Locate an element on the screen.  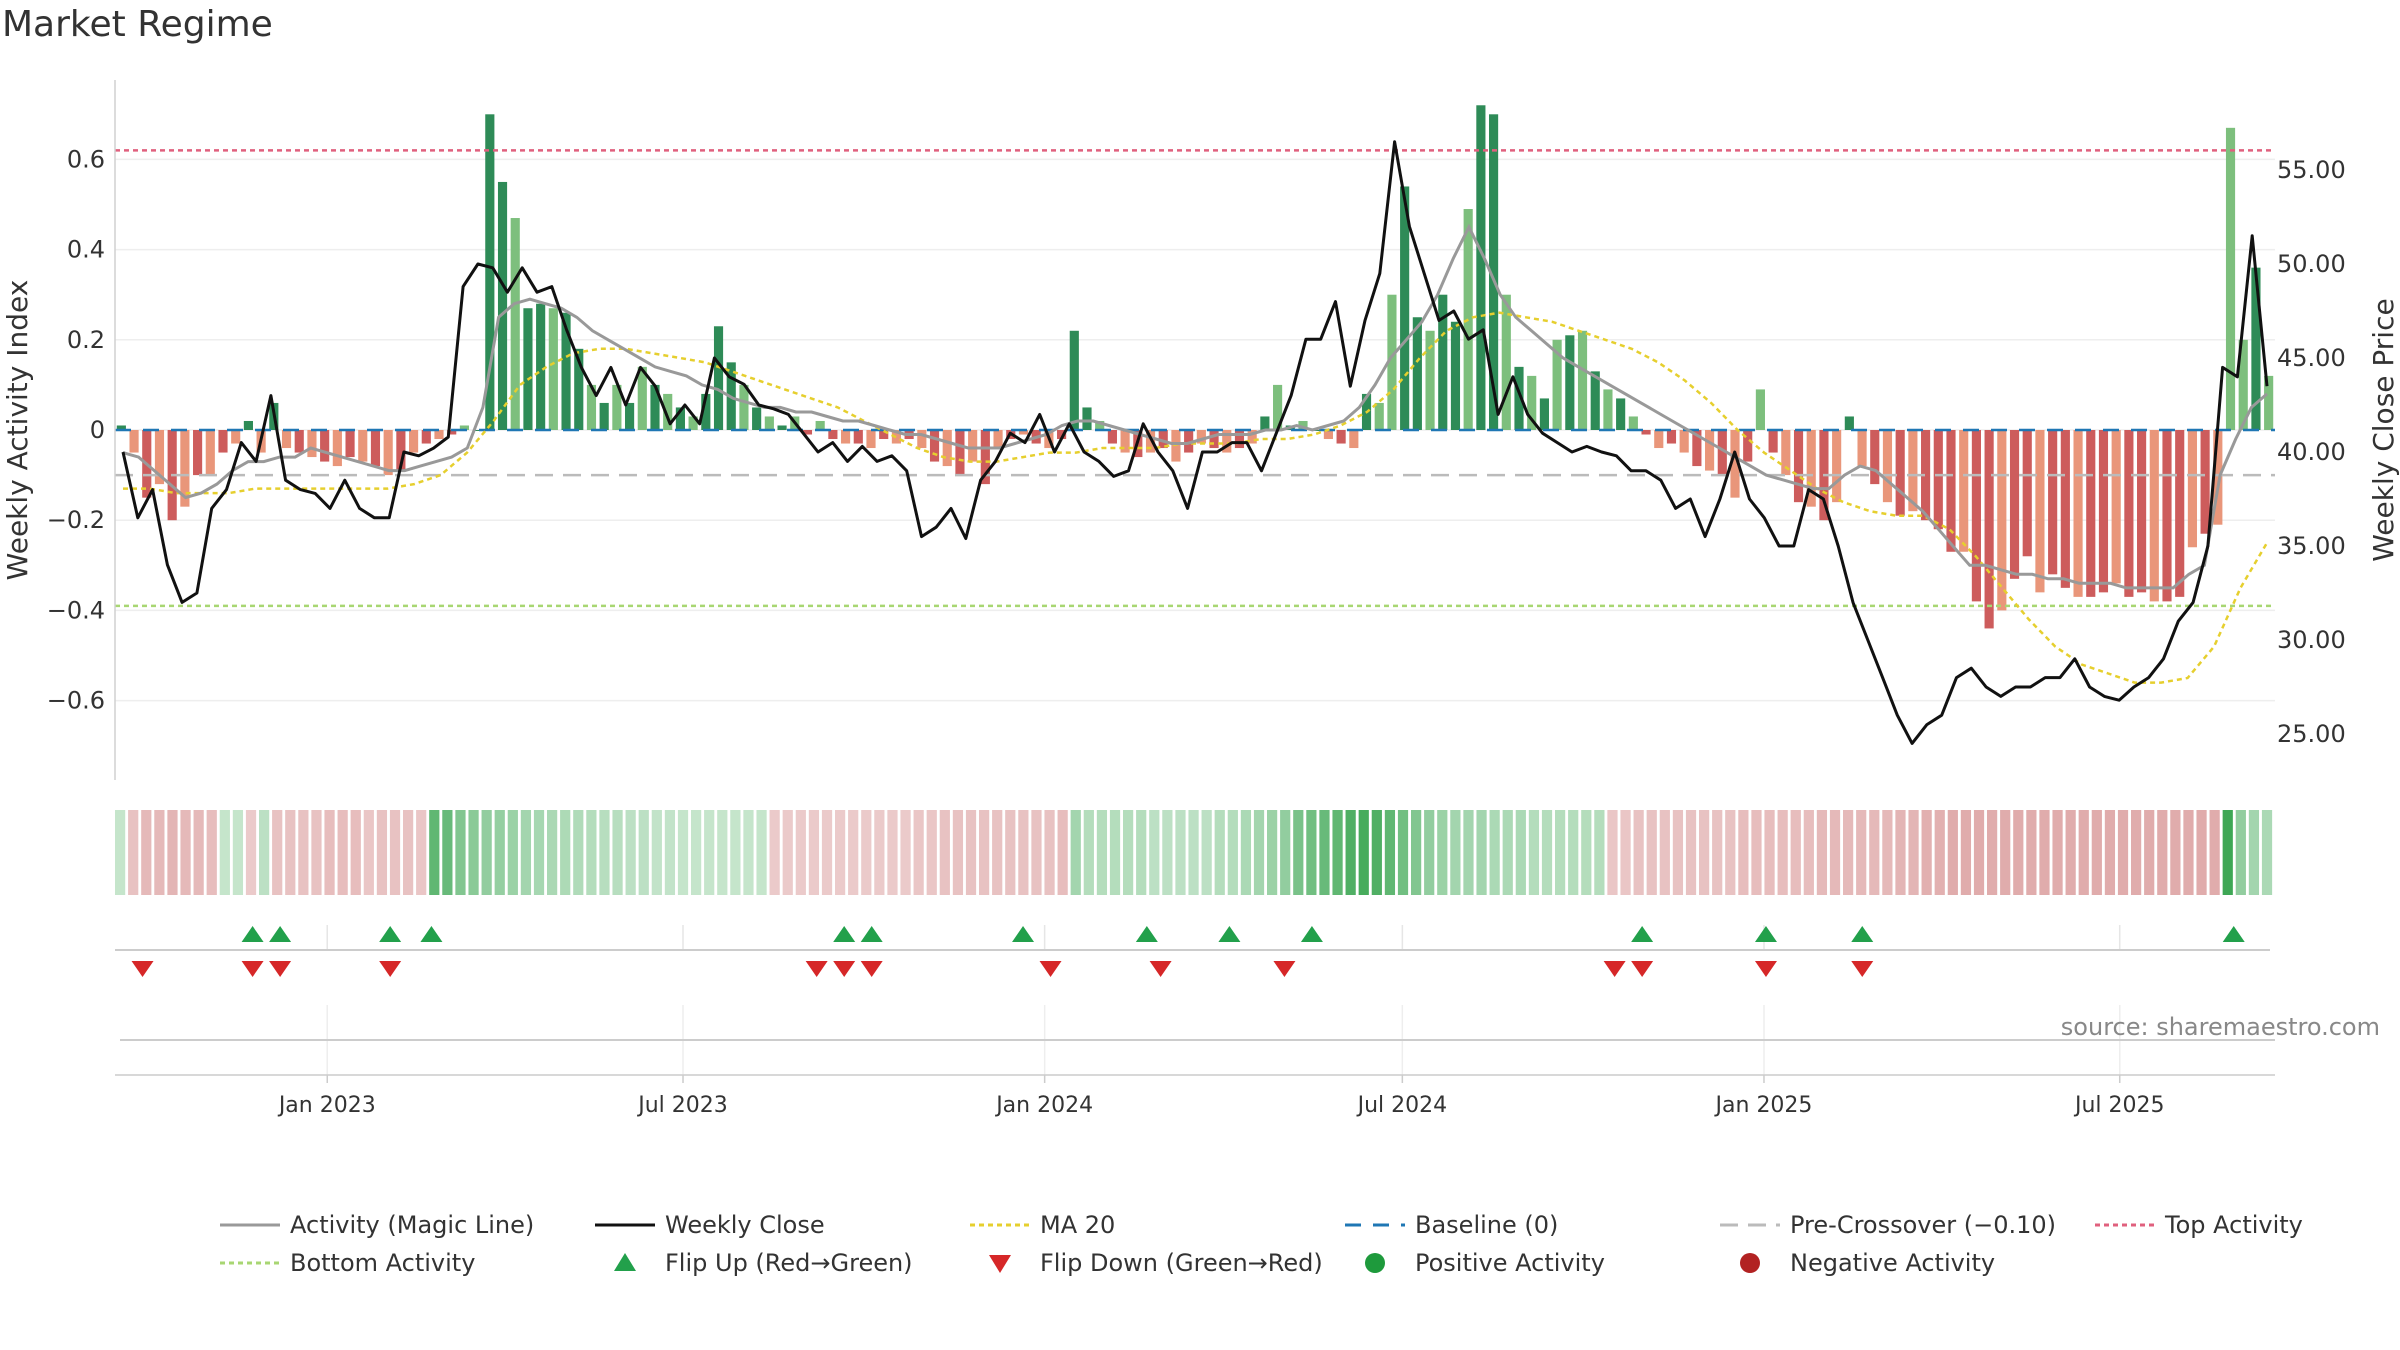
legend-label: Flip Up (Red→Green) is located at coordinates (789, 1263).